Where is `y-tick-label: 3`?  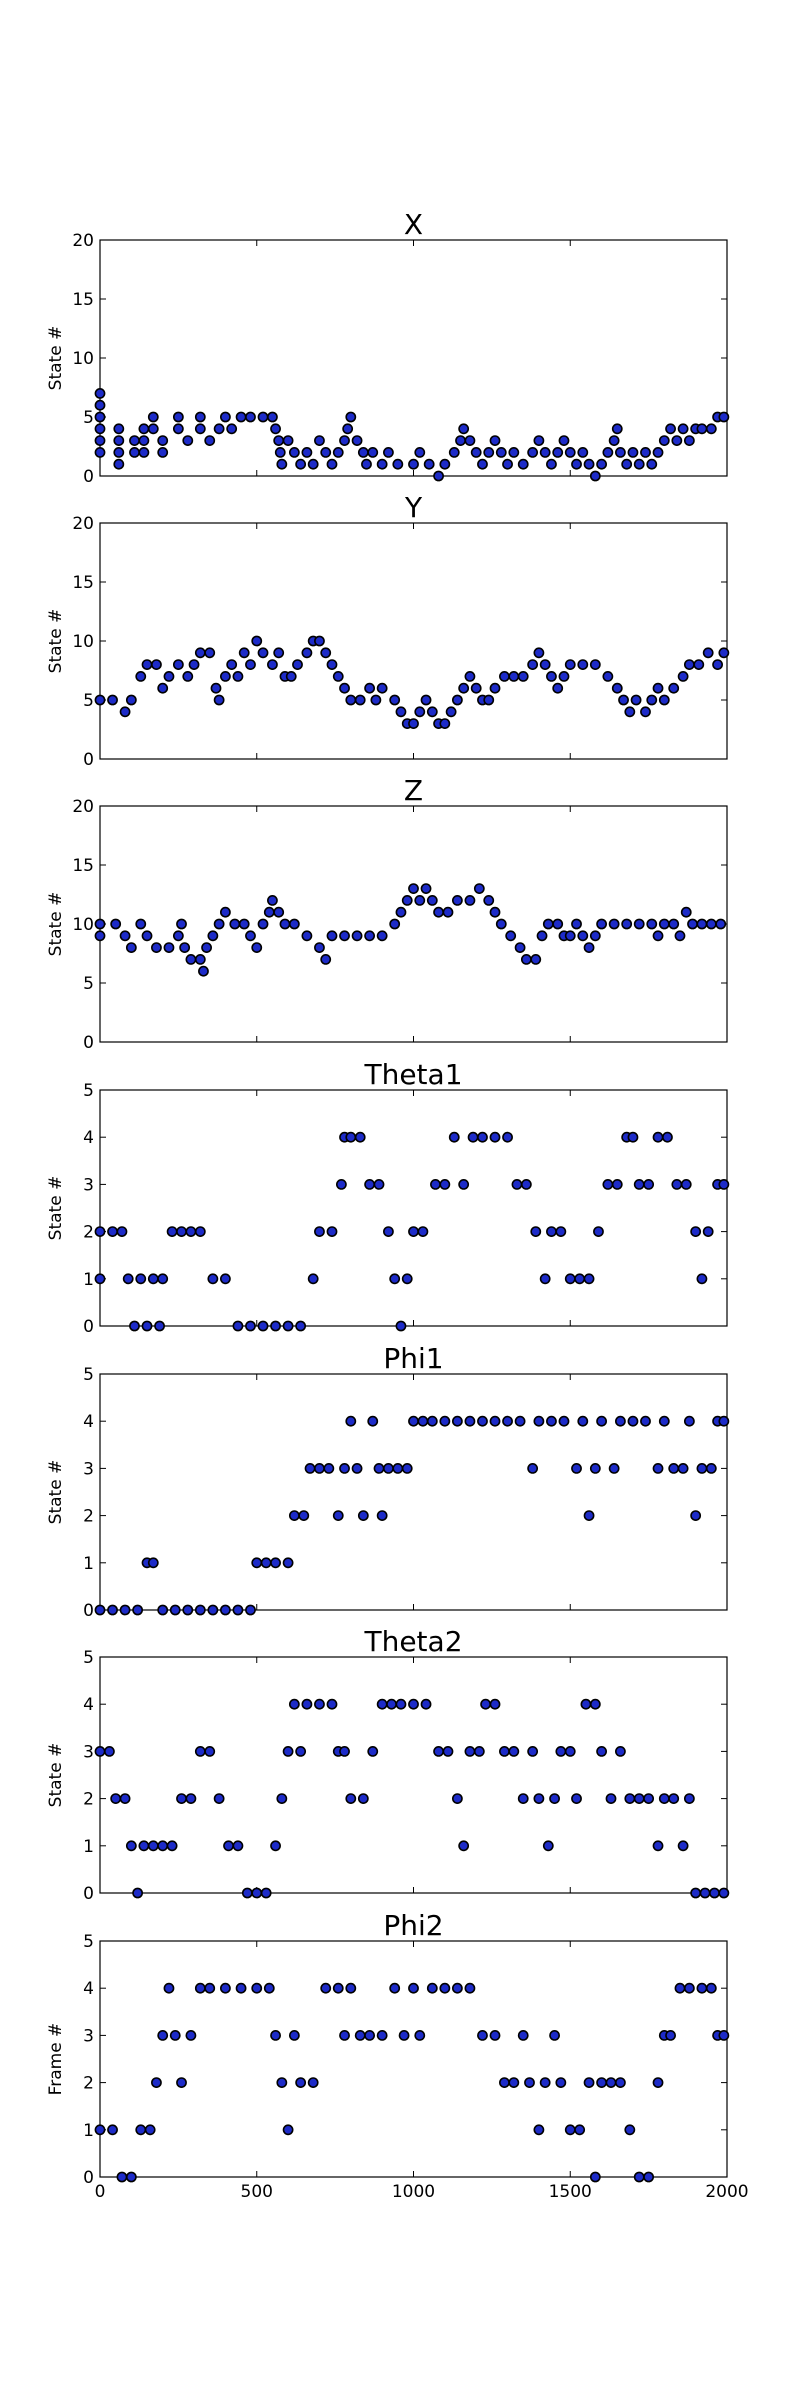
y-tick-label: 3 is located at coordinates (88, 2036).